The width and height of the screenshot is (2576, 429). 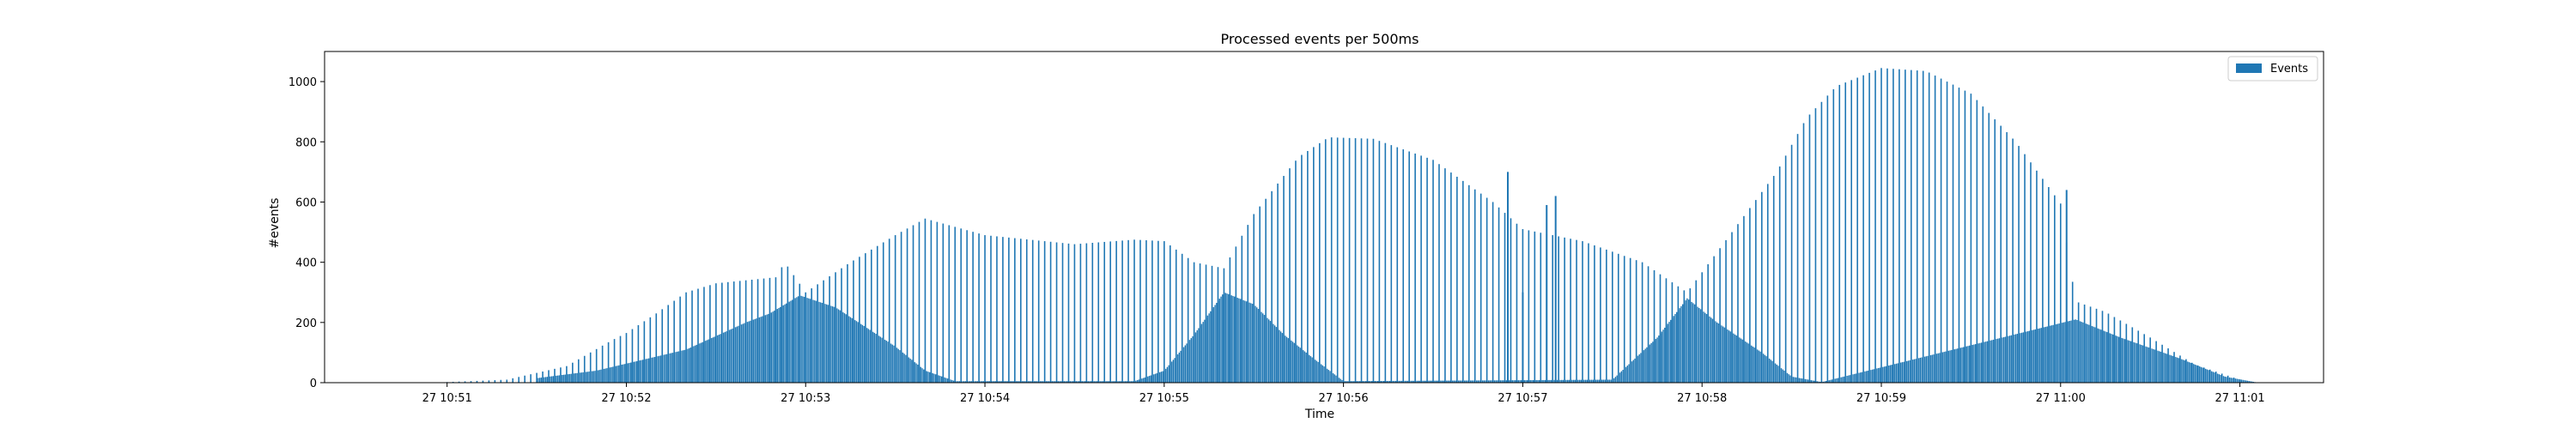 What do you see at coordinates (626, 398) in the screenshot?
I see `x-tick-label: 27 10:52` at bounding box center [626, 398].